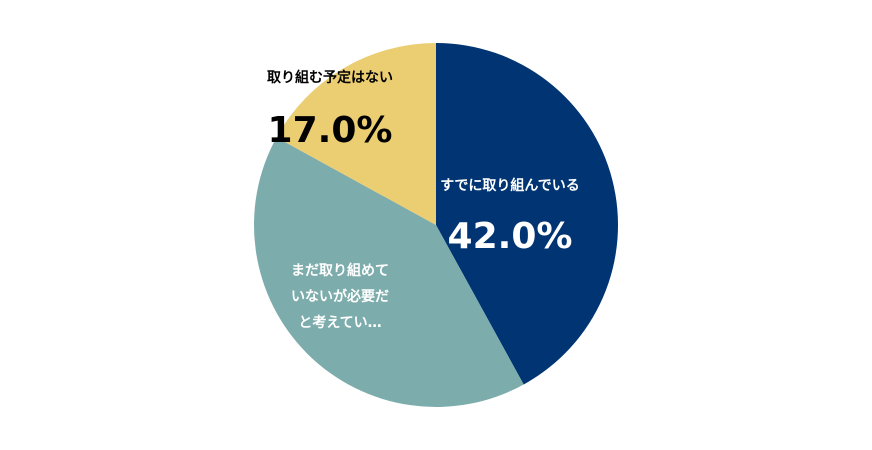 The width and height of the screenshot is (872, 450). Describe the element at coordinates (340, 270) in the screenshot. I see `slice-label-1-line-0: まだ取り組めて` at that location.